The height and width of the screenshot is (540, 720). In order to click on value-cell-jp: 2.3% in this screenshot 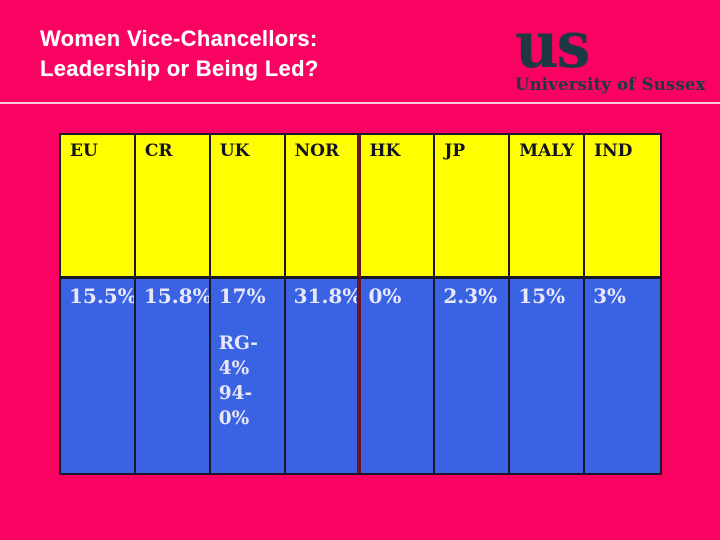, I will do `click(473, 376)`.